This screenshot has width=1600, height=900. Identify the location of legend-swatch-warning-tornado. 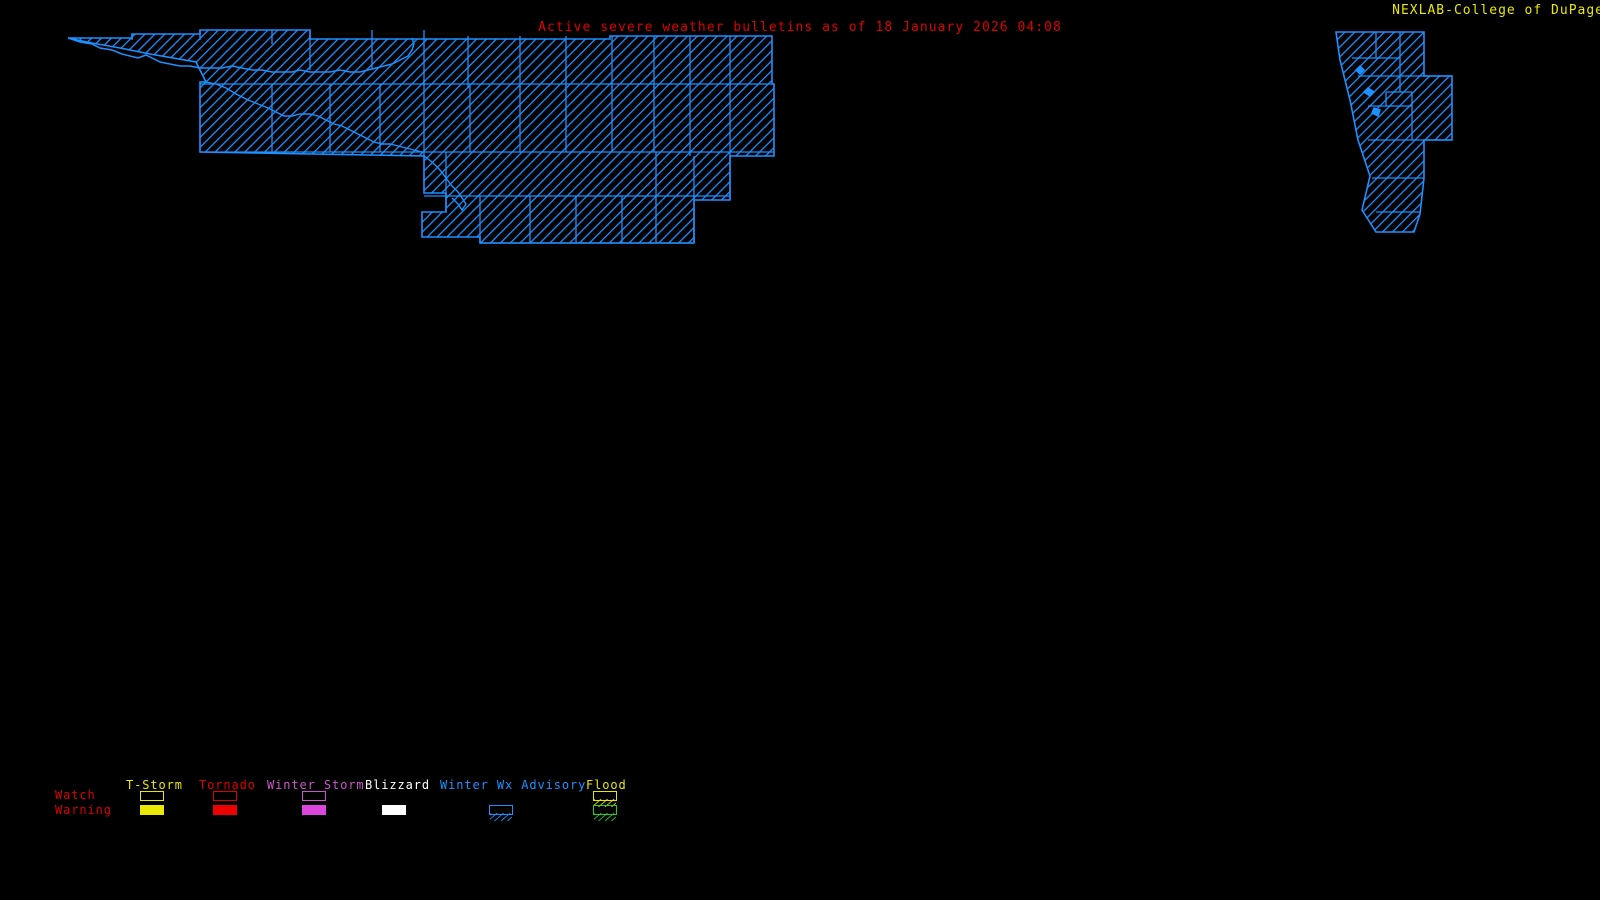
(225, 810).